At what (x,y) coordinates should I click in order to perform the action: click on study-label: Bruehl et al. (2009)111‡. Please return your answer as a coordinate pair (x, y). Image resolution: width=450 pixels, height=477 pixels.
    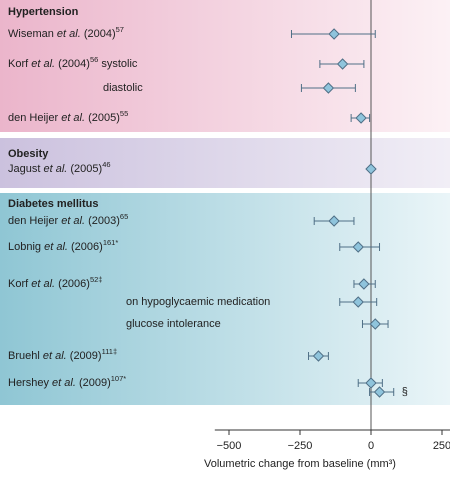
    Looking at the image, I should click on (62, 354).